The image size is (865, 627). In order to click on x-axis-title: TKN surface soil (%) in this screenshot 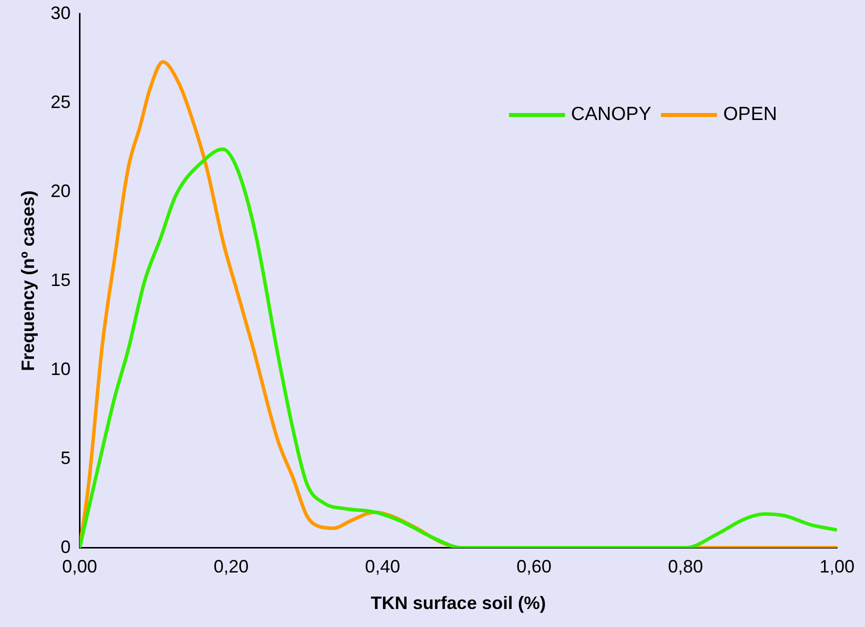, I will do `click(458, 603)`.